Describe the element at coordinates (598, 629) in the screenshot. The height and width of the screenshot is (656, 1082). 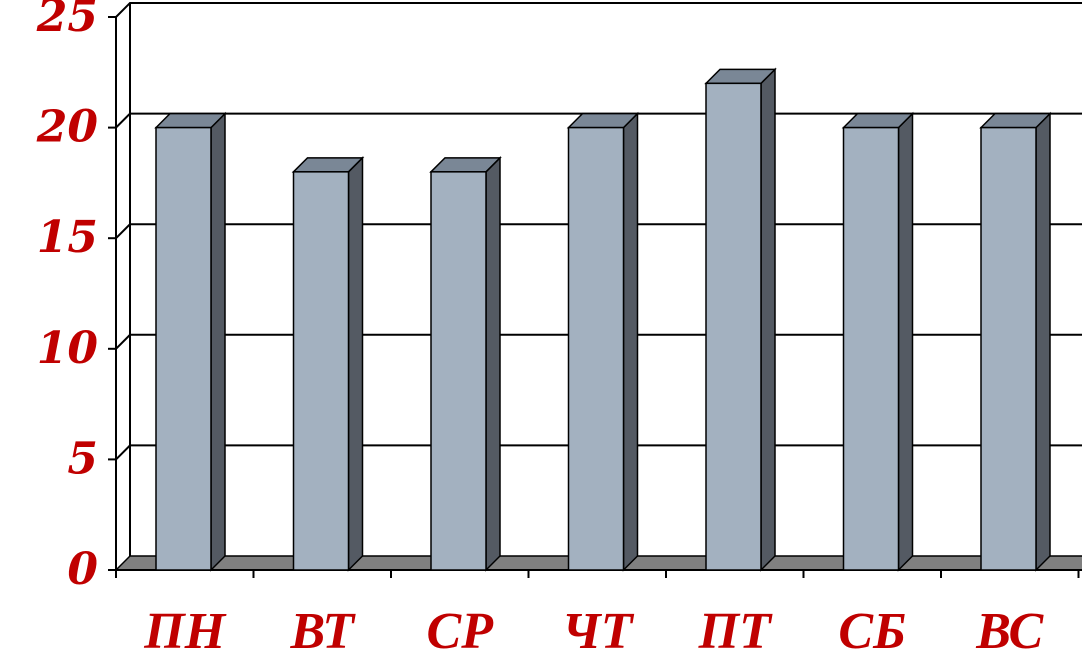
I see `x-tick-label: ЧТ` at that location.